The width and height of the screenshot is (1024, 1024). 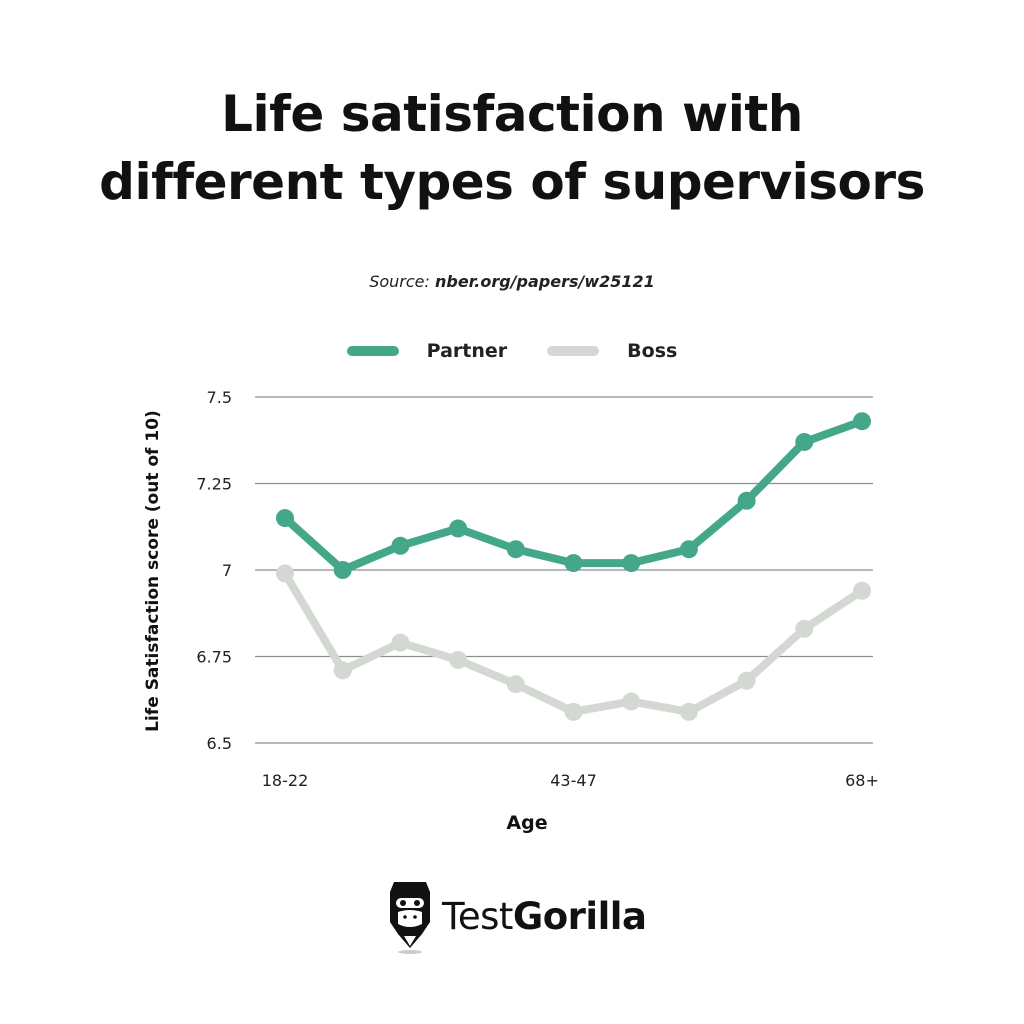 I want to click on legend-label-partner: Partner, so click(x=467, y=351).